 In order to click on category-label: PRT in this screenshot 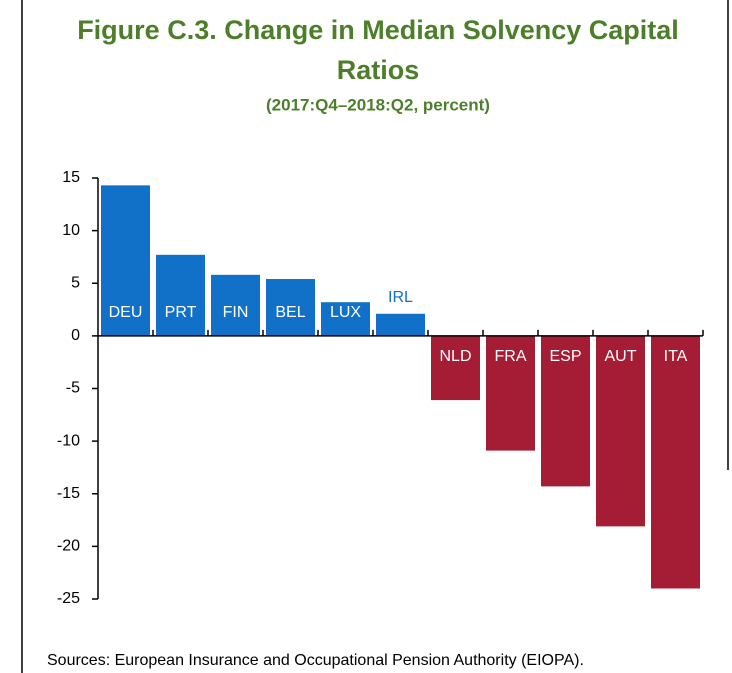, I will do `click(181, 312)`.